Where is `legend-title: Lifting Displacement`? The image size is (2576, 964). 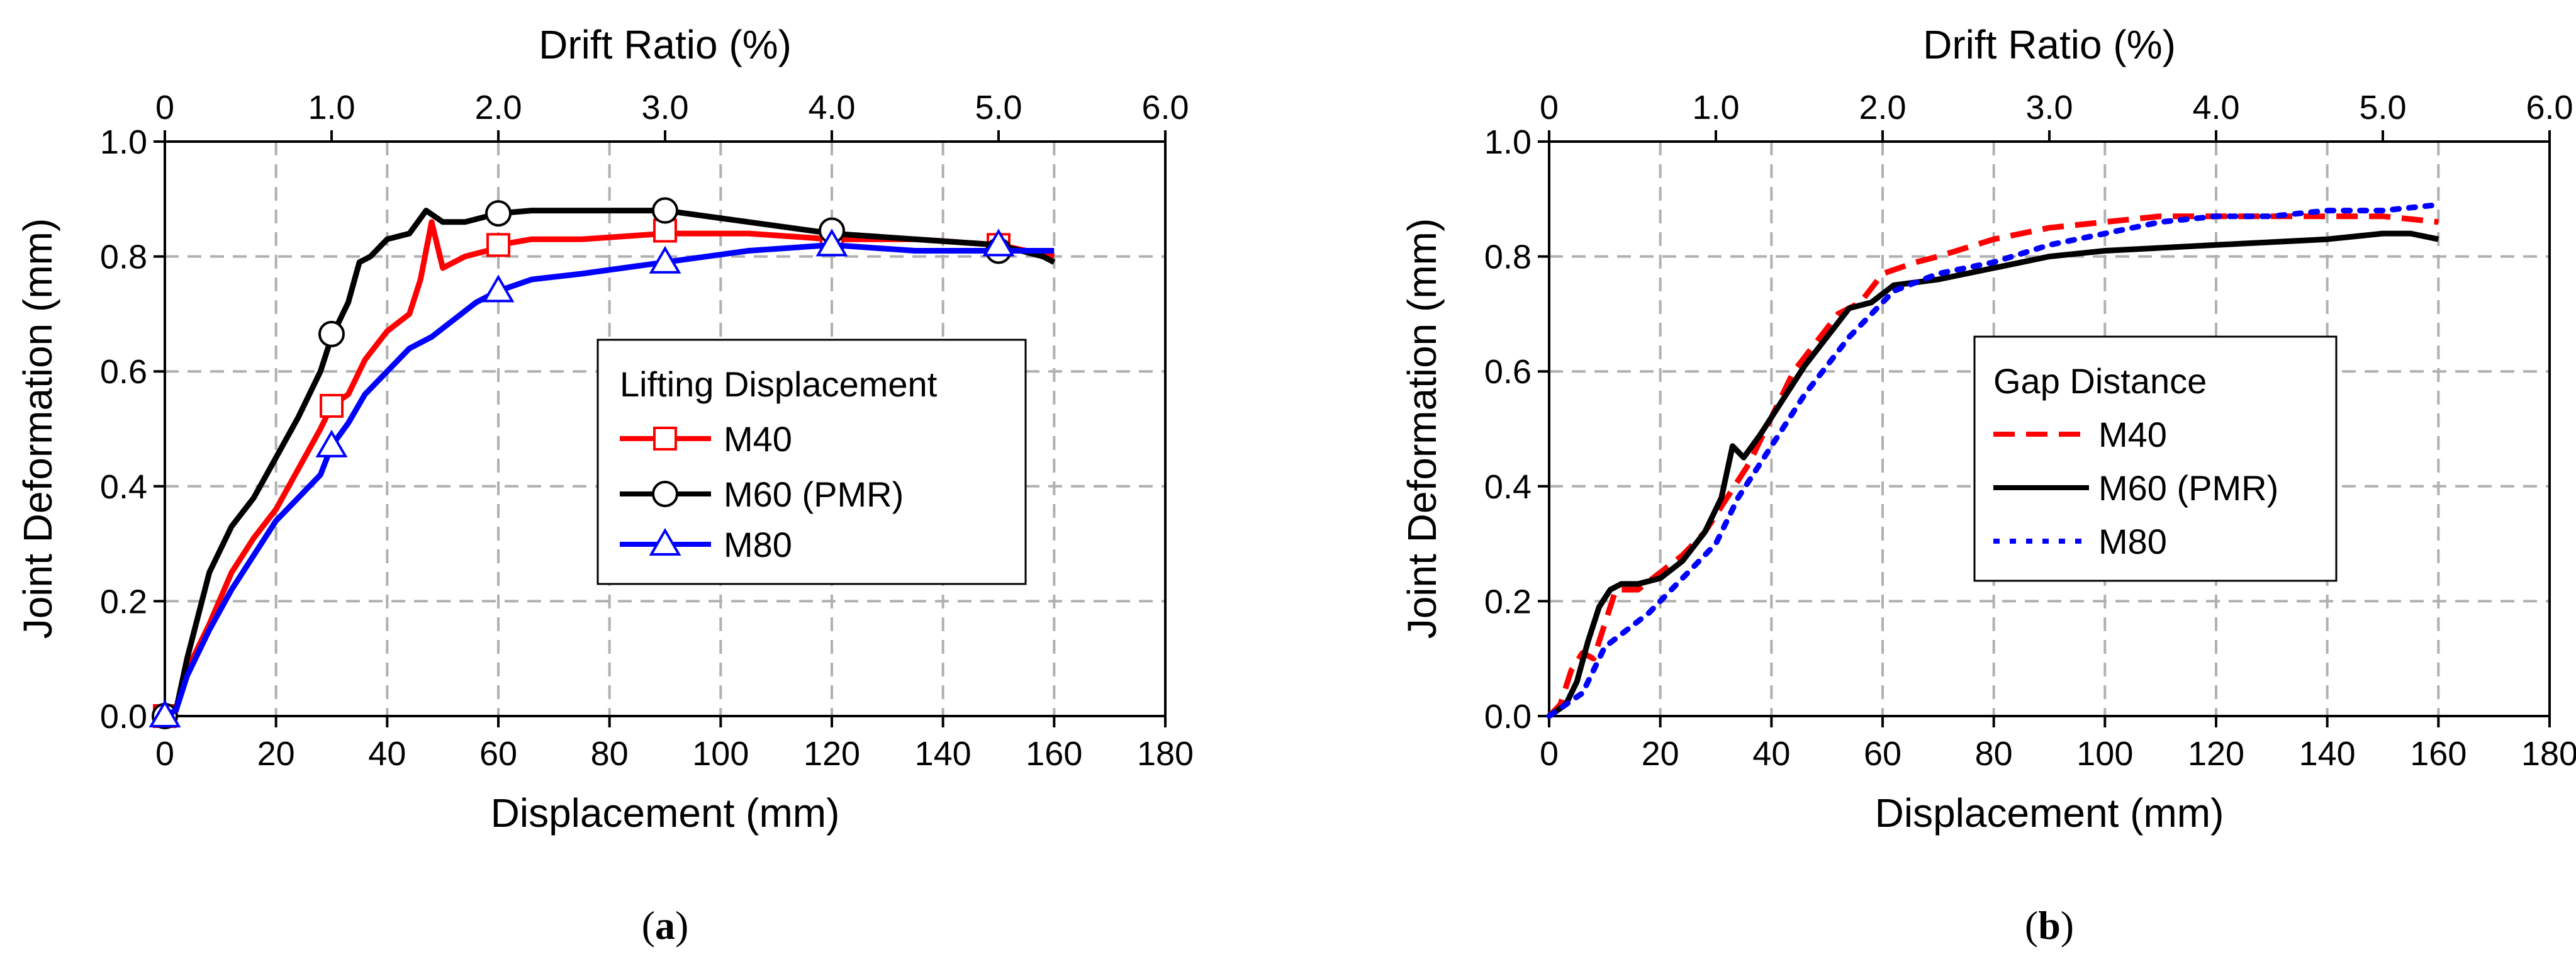 legend-title: Lifting Displacement is located at coordinates (779, 384).